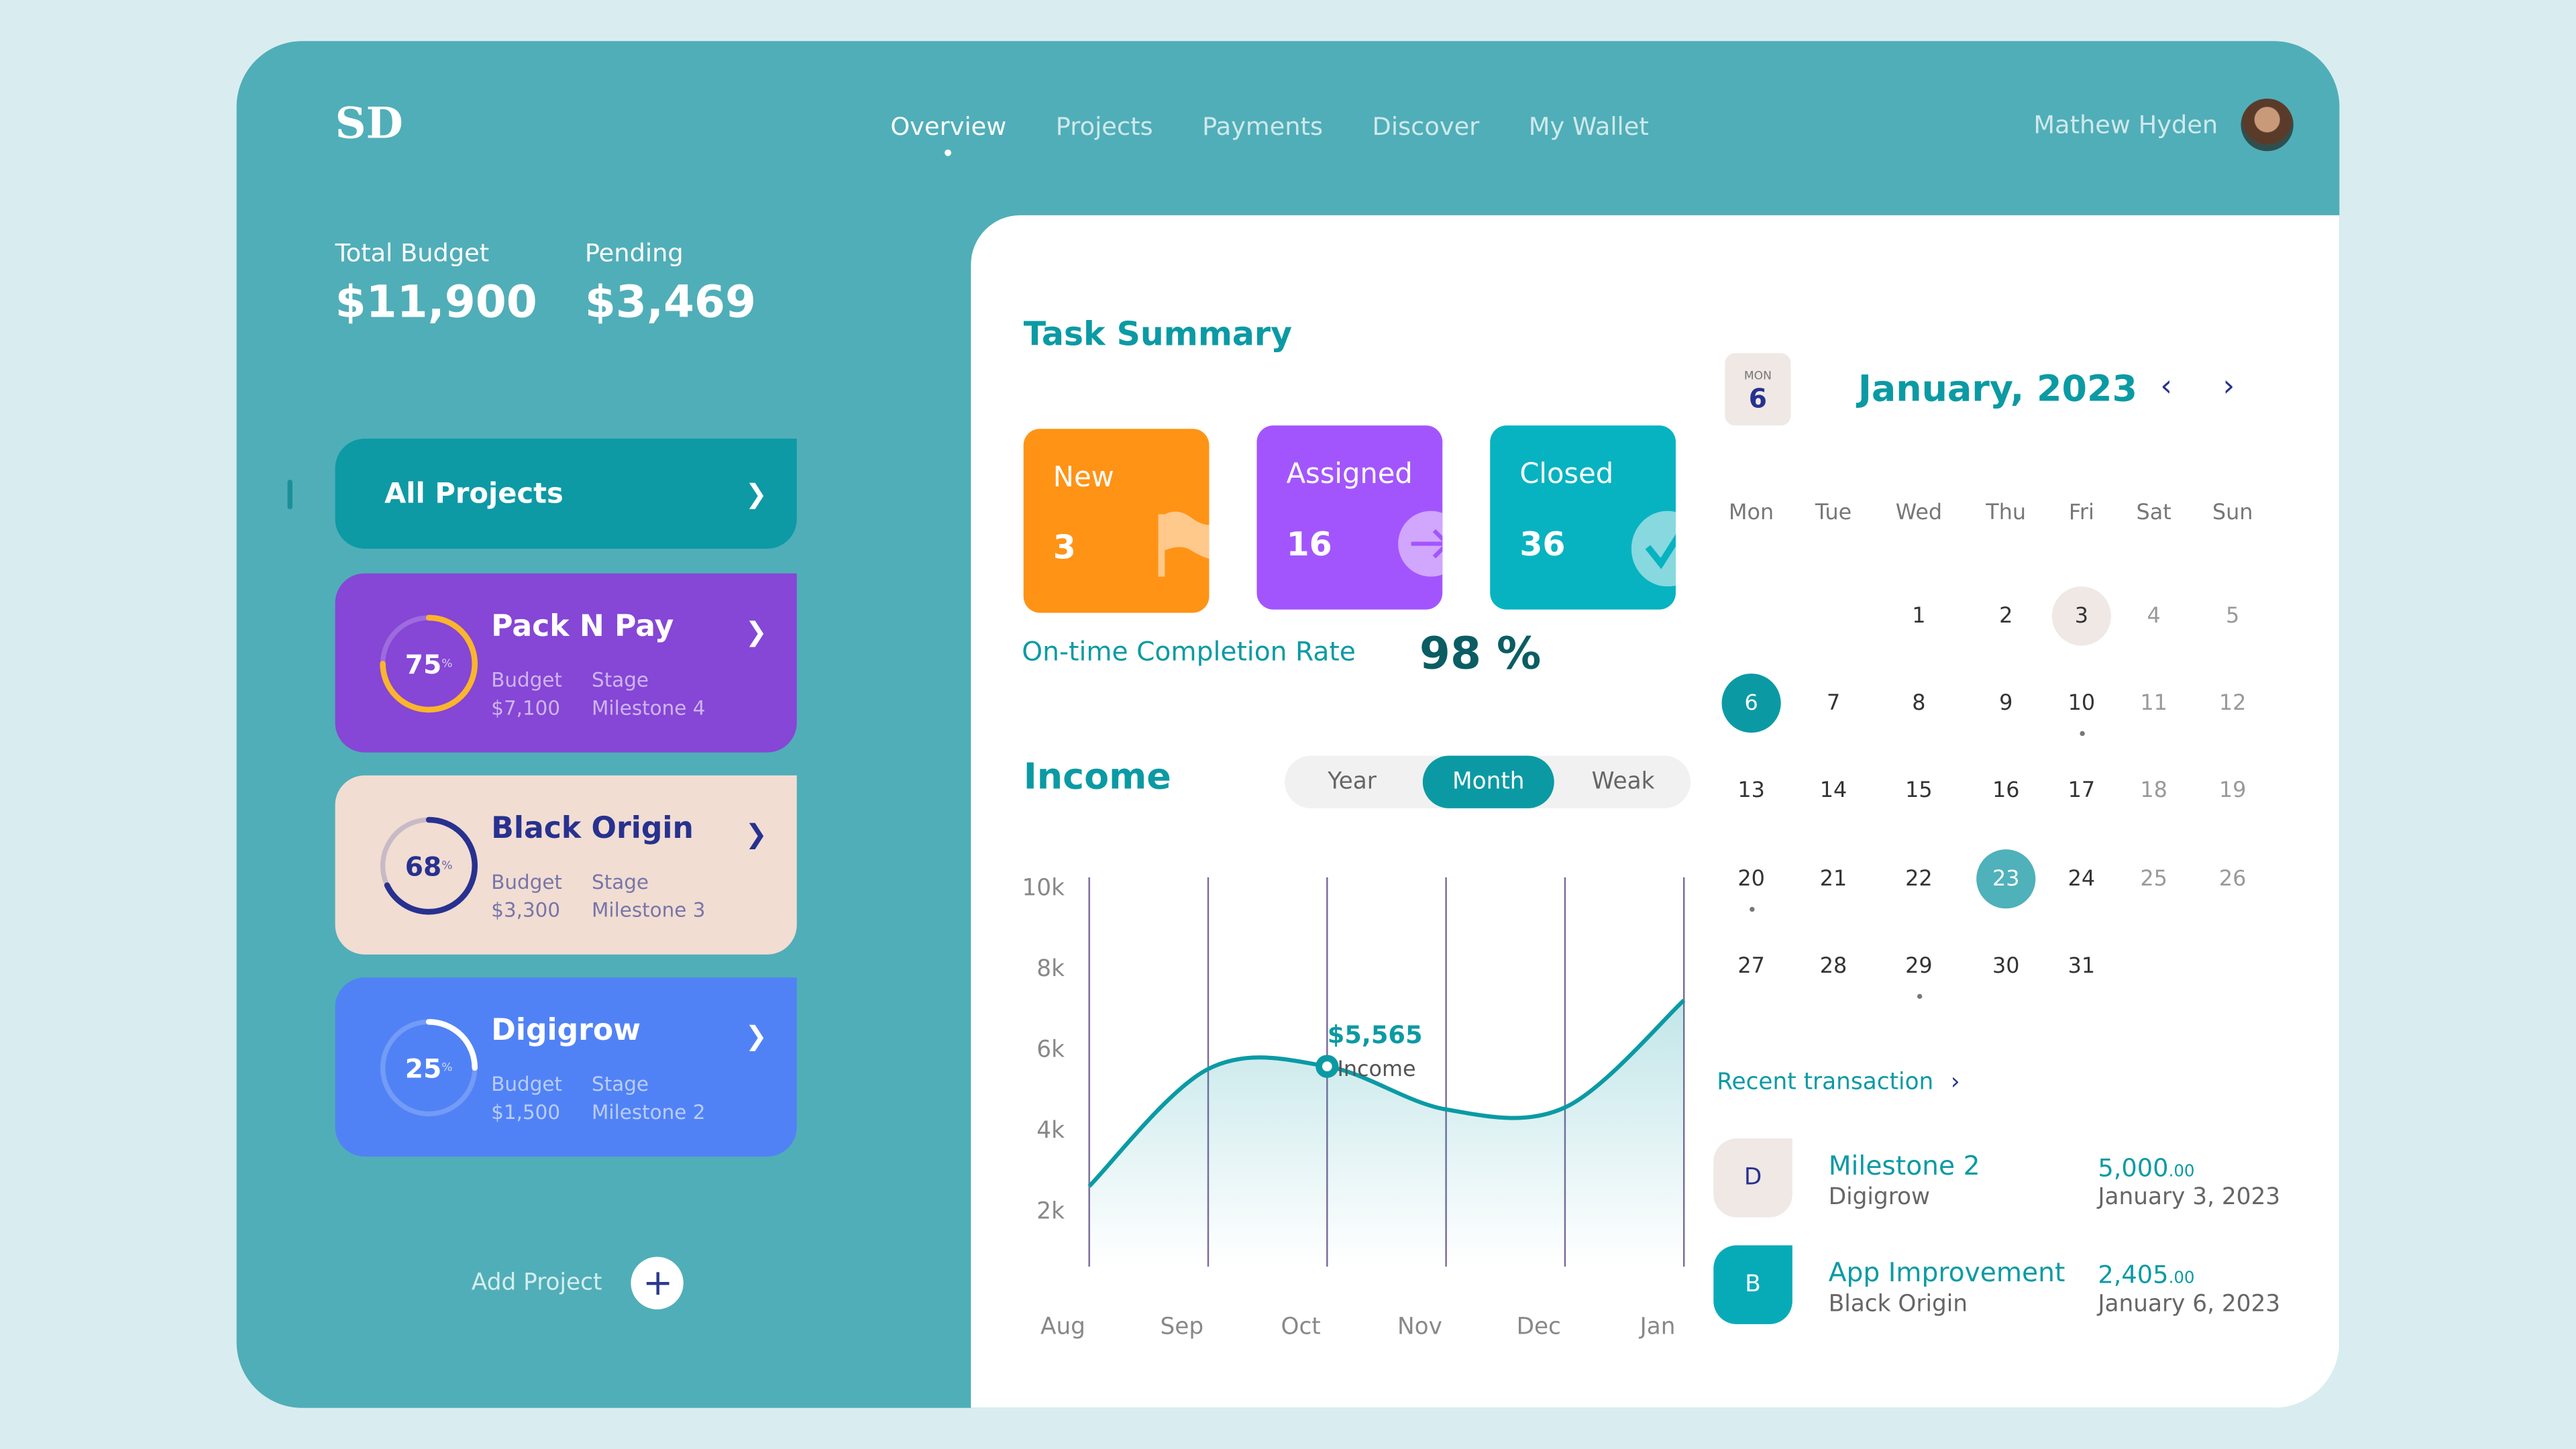 The image size is (2576, 1449). I want to click on budget-label: Budget, so click(526, 882).